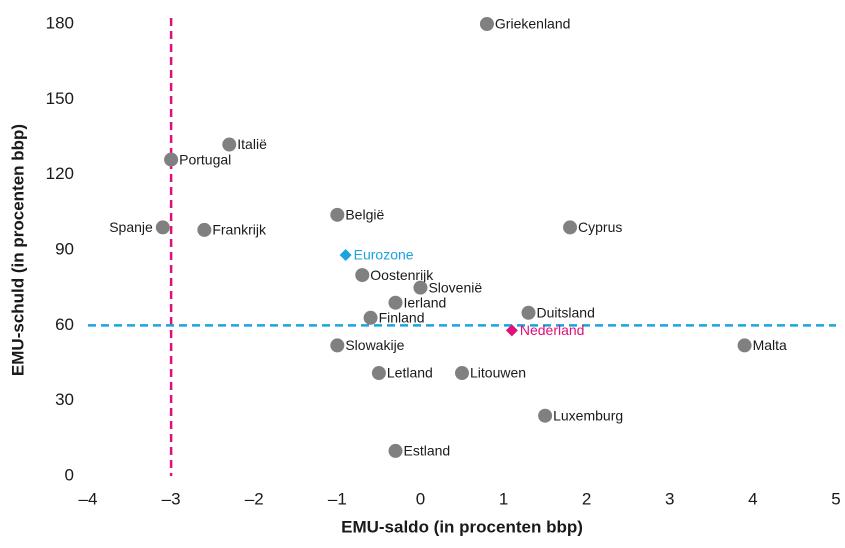 This screenshot has width=845, height=548. Describe the element at coordinates (752, 498) in the screenshot. I see `x-tick-label: 4` at that location.